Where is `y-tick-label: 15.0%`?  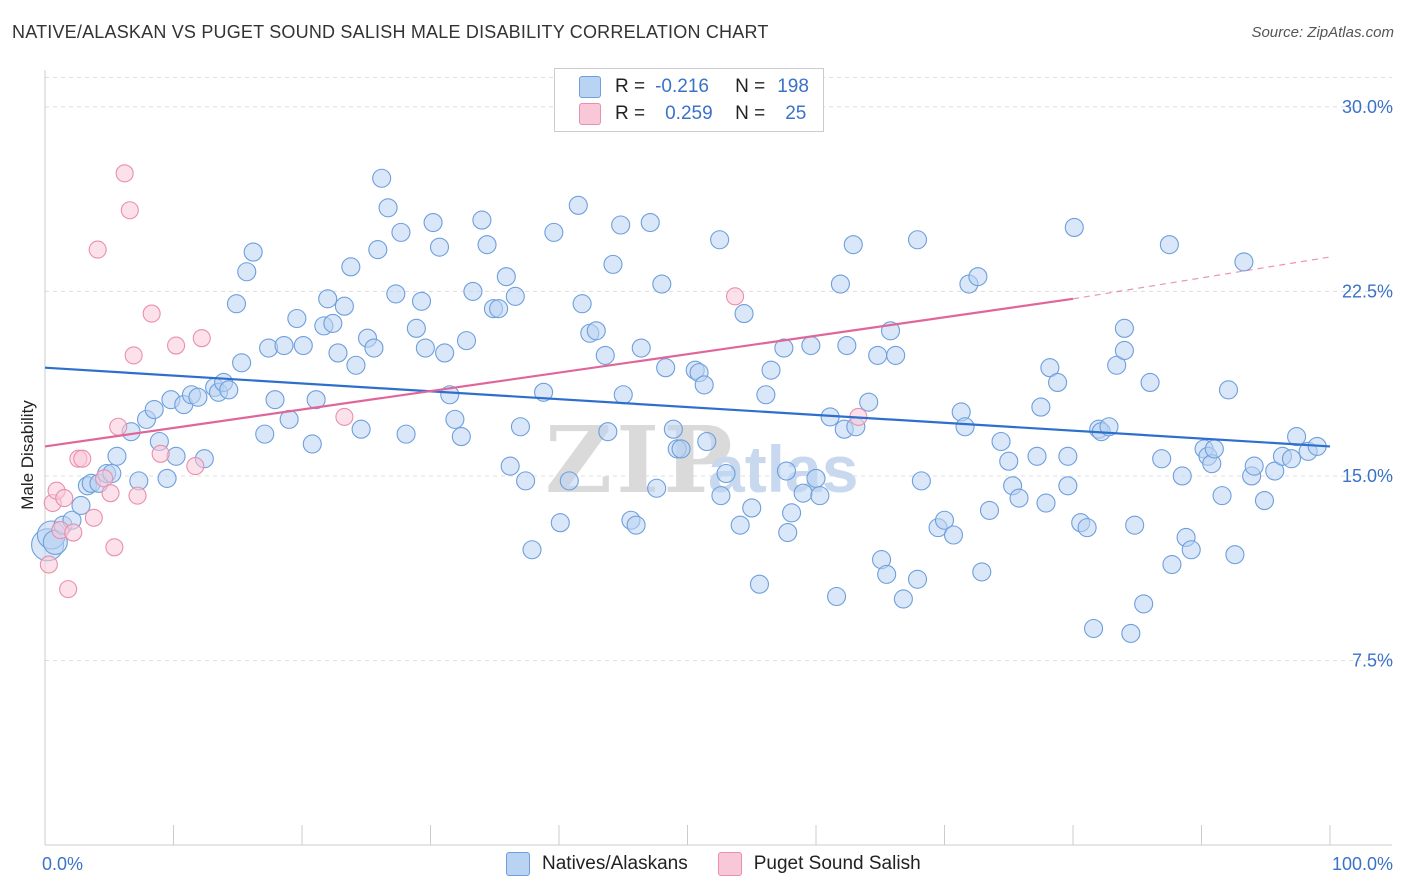 y-tick-label: 15.0% is located at coordinates (1367, 476).